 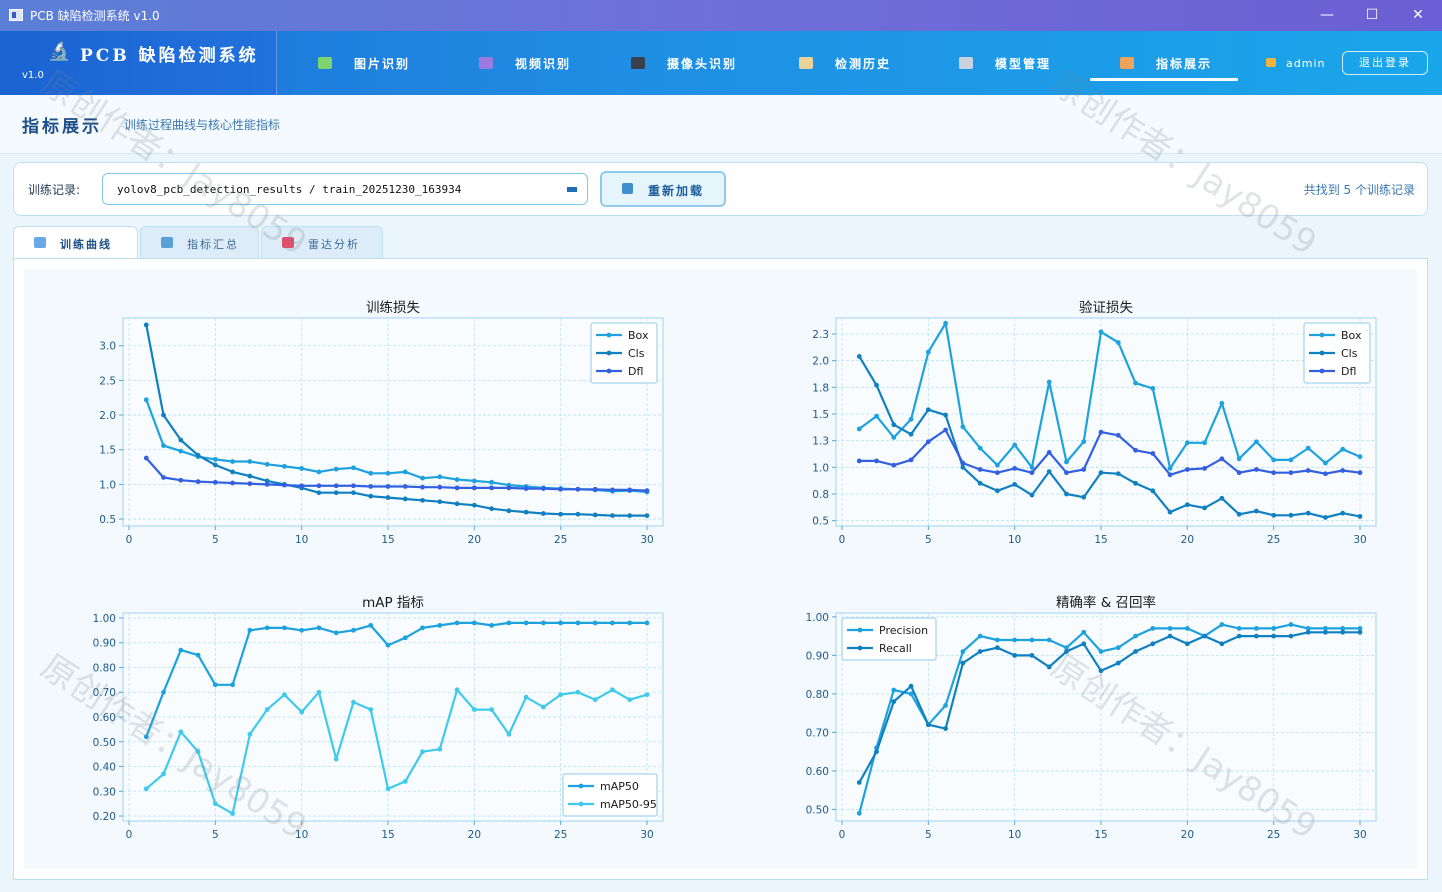 I want to click on plot-frame, so click(x=393, y=422).